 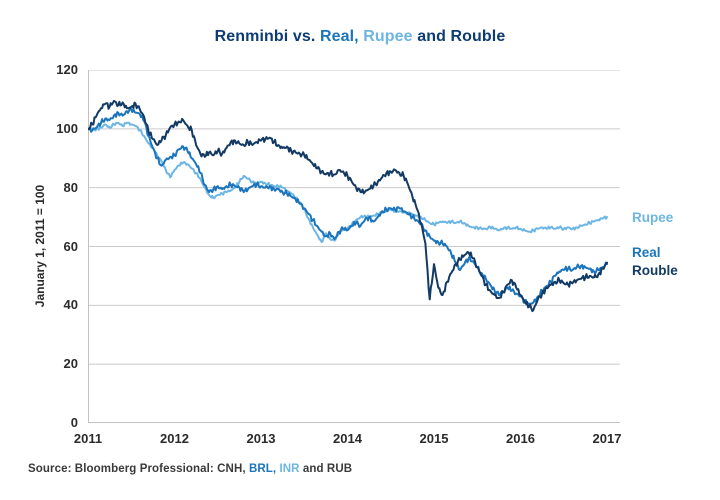 What do you see at coordinates (347, 438) in the screenshot?
I see `x-tick-label: 2014` at bounding box center [347, 438].